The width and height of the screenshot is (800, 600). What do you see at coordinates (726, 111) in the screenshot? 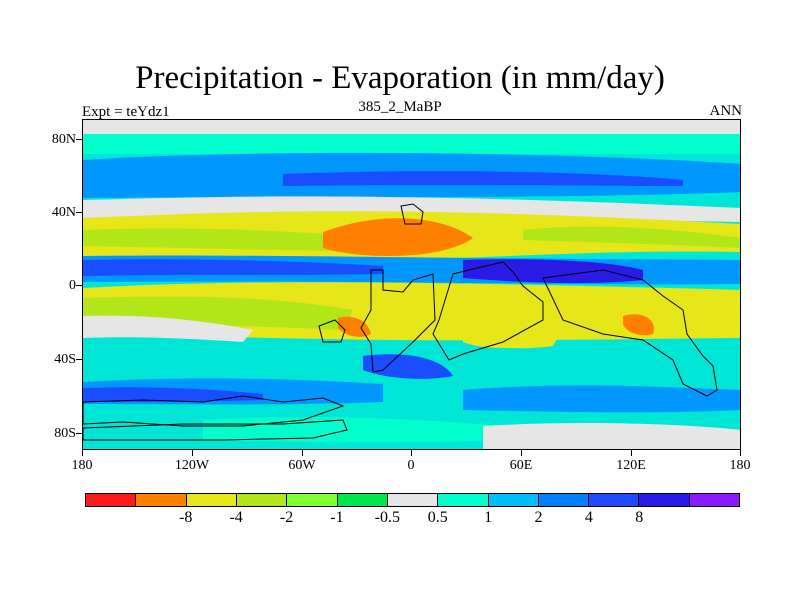
I see `season-label: ANN` at bounding box center [726, 111].